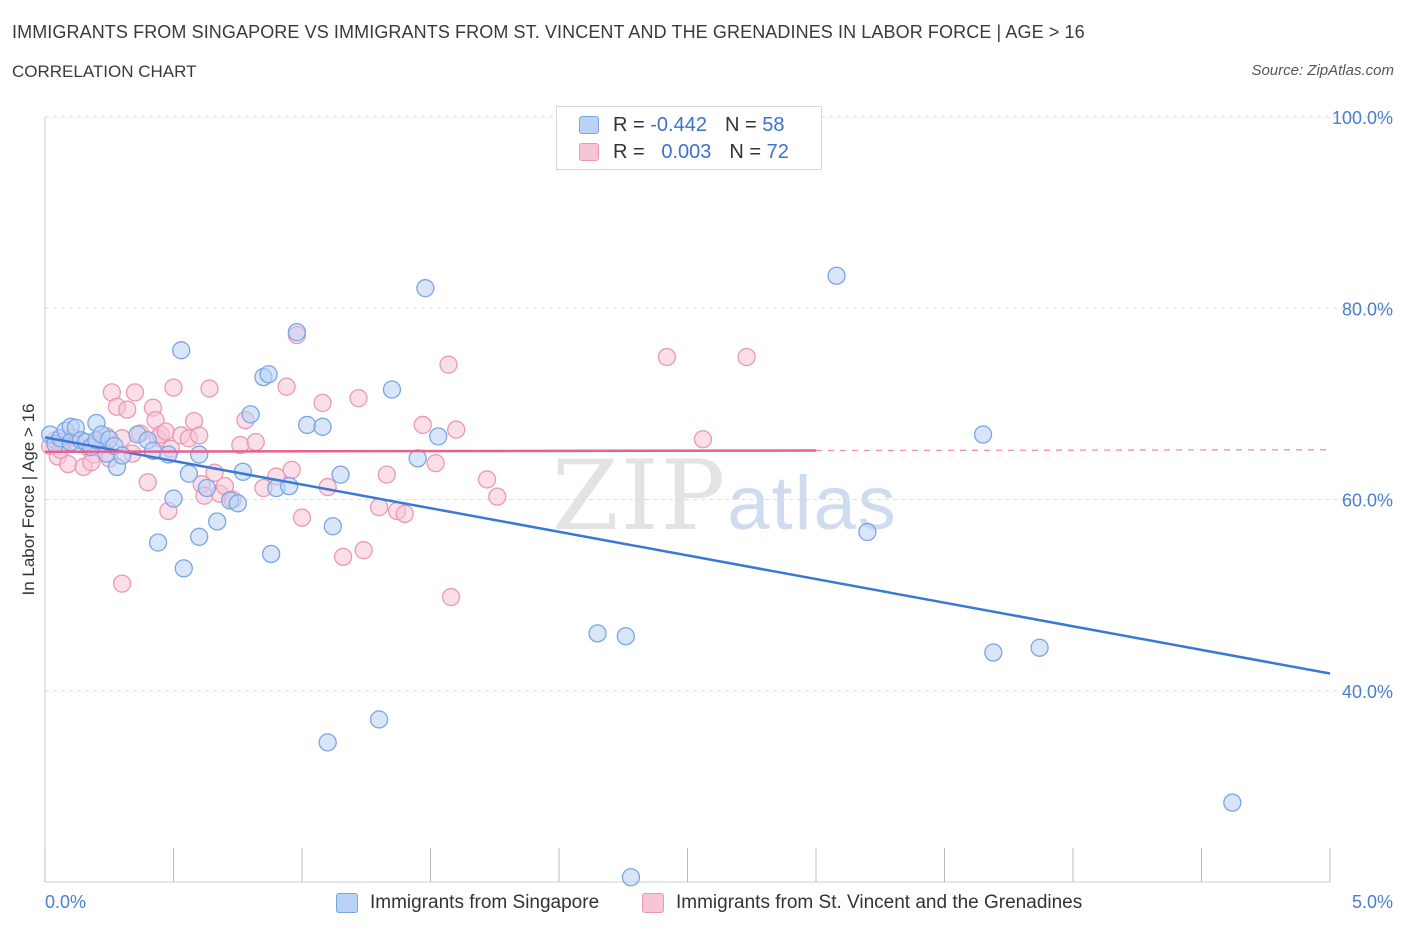 This screenshot has width=1406, height=930. Describe the element at coordinates (629, 151) in the screenshot. I see `r-label: R =` at that location.